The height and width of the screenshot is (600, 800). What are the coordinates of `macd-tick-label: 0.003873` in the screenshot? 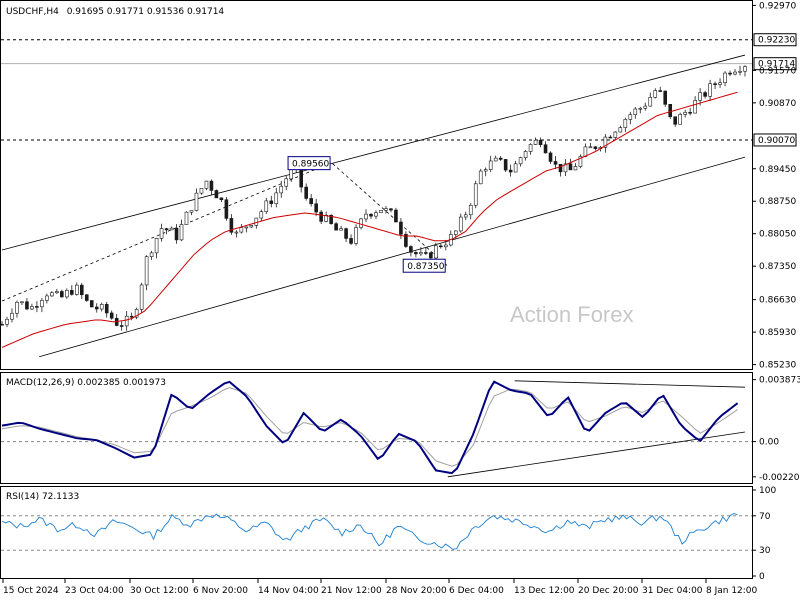 It's located at (779, 381).